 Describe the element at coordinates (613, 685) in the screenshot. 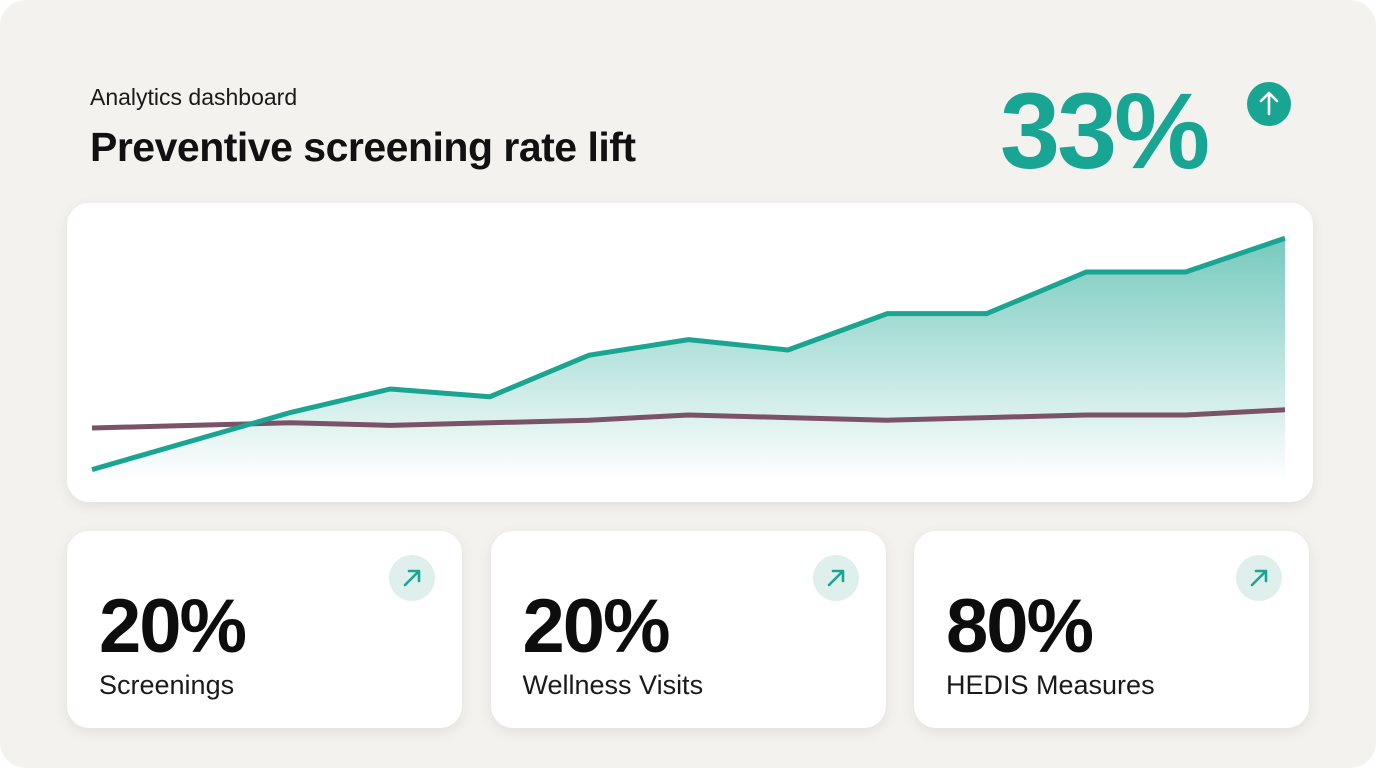

I see `kpi-label: Wellness Visits` at that location.